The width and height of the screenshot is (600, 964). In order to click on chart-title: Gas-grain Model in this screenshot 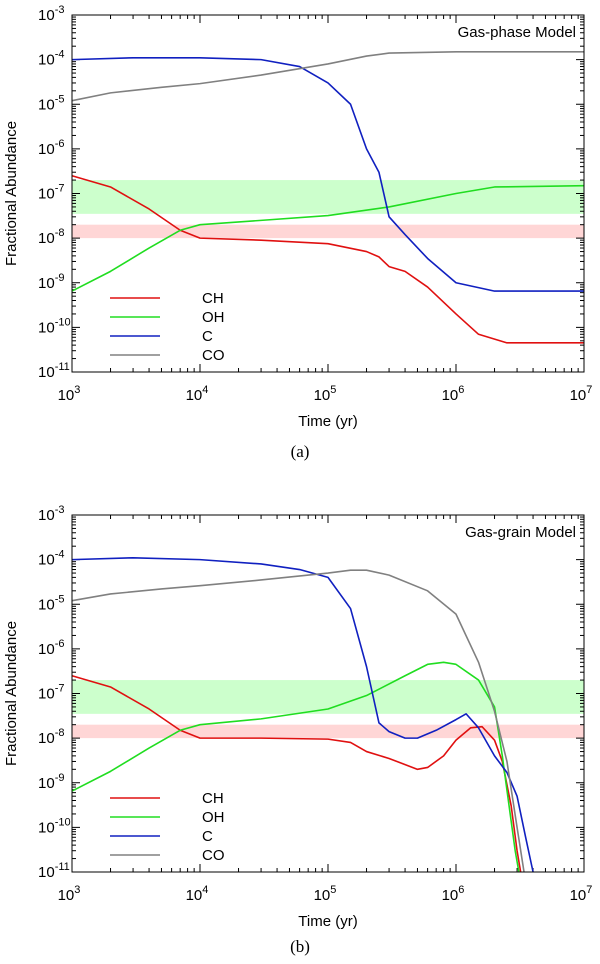, I will do `click(520, 532)`.